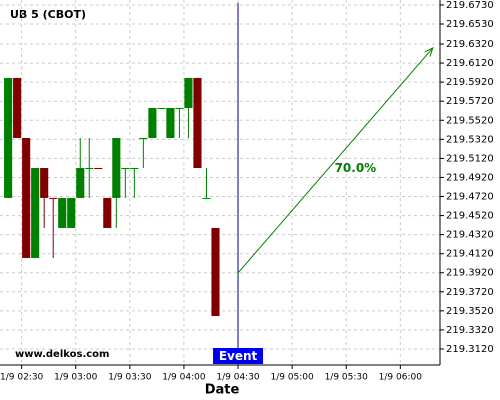 This screenshot has height=400, width=500. Describe the element at coordinates (347, 378) in the screenshot. I see `x-tick-label: 1/9 05:30` at that location.